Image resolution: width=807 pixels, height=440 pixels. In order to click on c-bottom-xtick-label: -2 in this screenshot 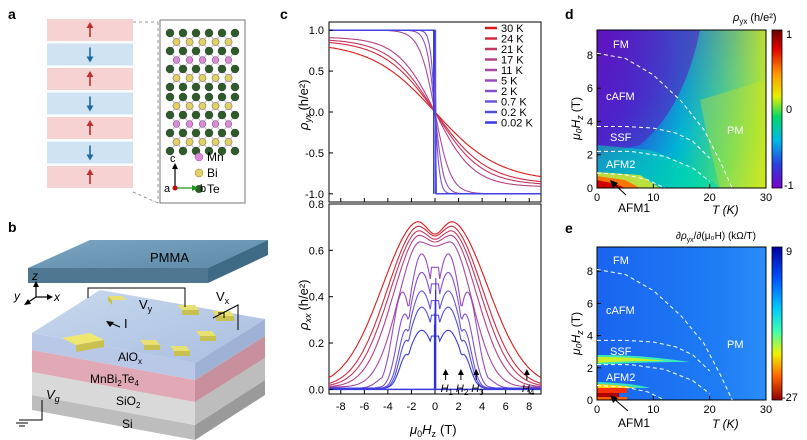, I will do `click(412, 407)`.